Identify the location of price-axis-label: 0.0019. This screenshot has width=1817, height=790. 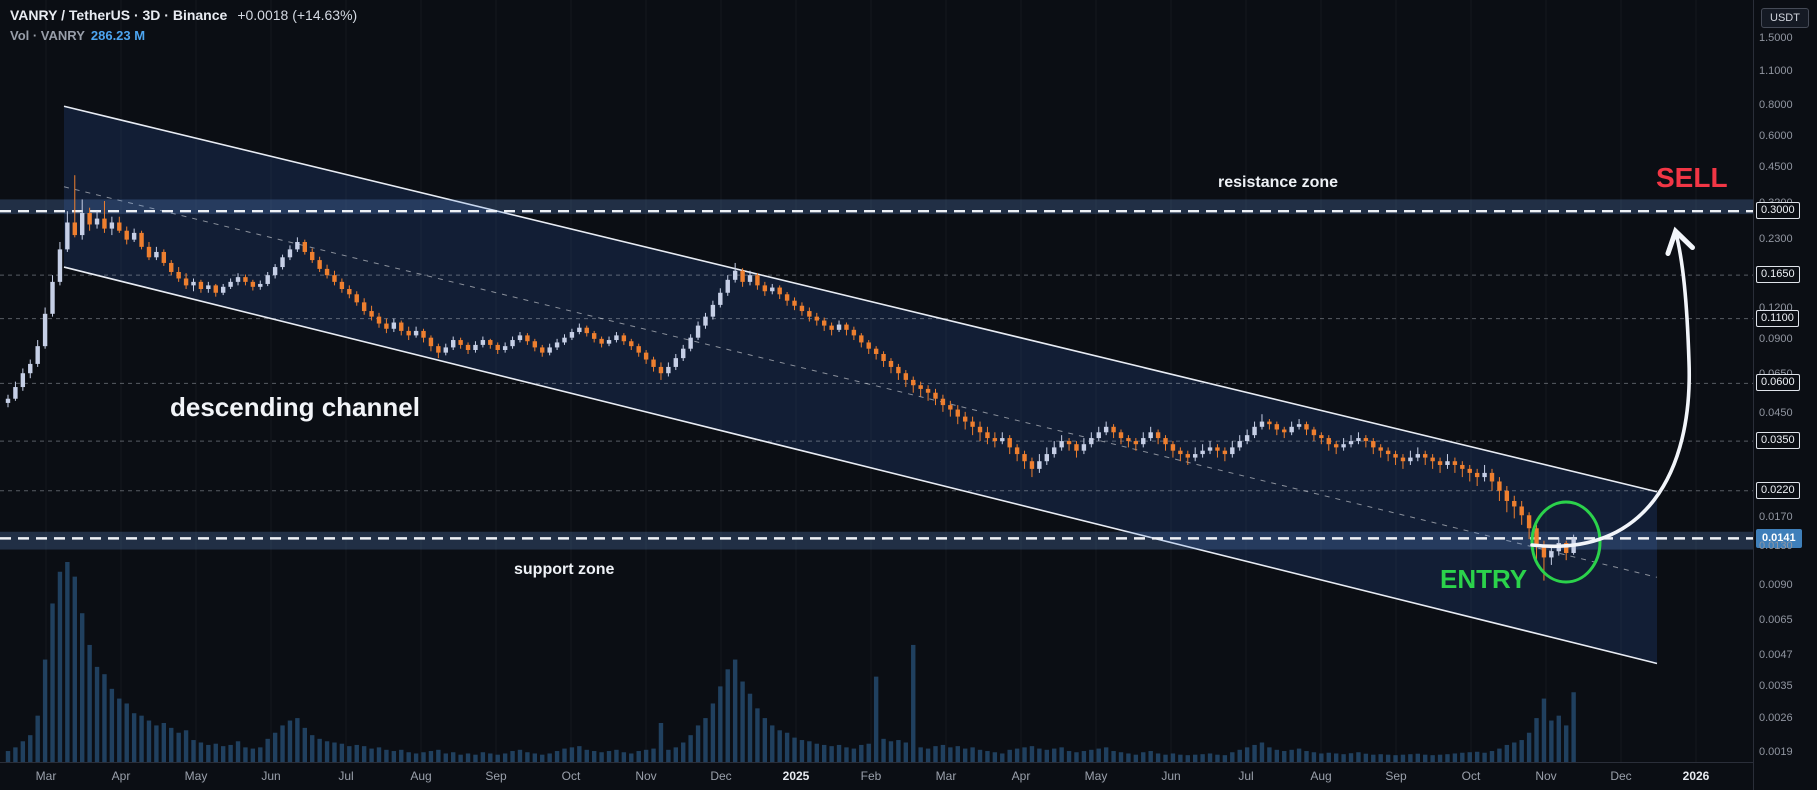
(1776, 751).